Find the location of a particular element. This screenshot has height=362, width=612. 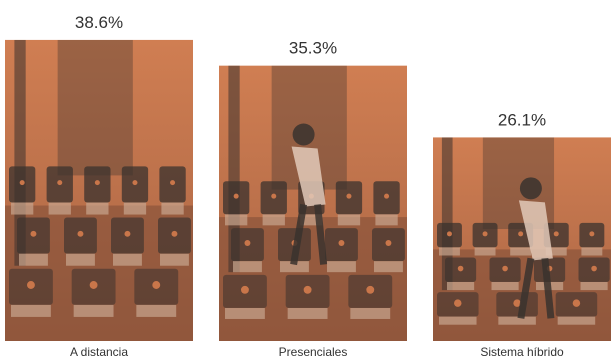

category-label: Sistema híbrido is located at coordinates (522, 352).